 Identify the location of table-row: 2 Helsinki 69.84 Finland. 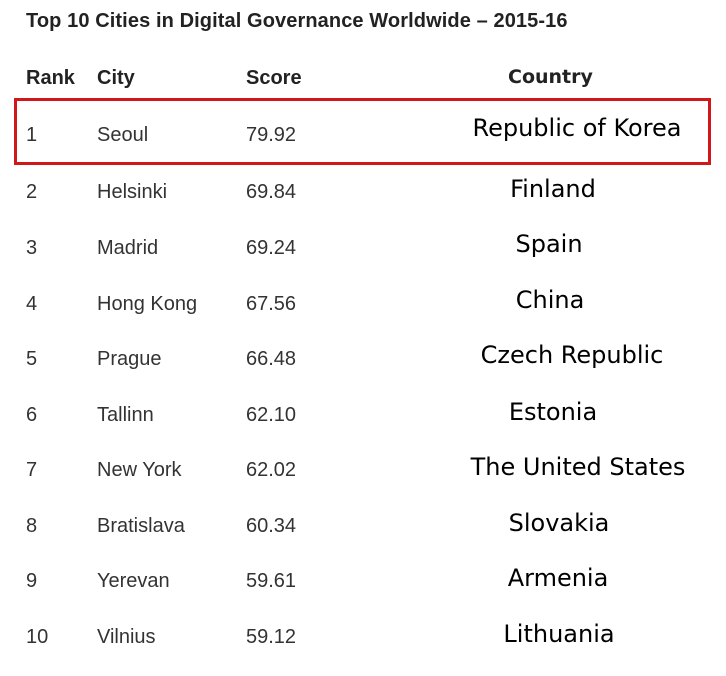
(363, 203).